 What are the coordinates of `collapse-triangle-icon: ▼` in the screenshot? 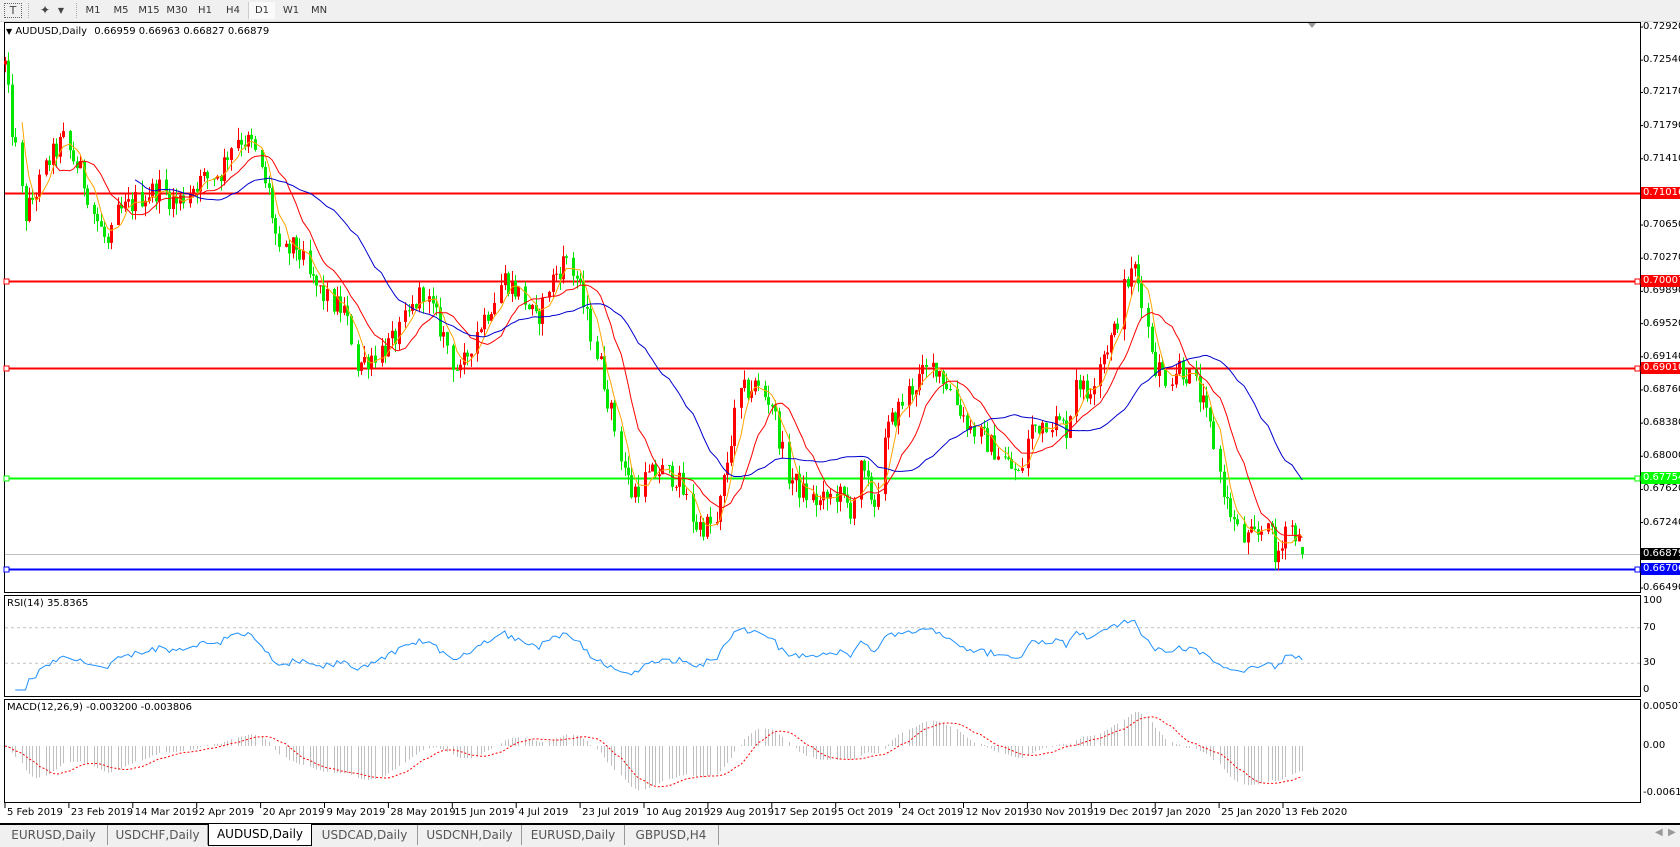 It's located at (9, 31).